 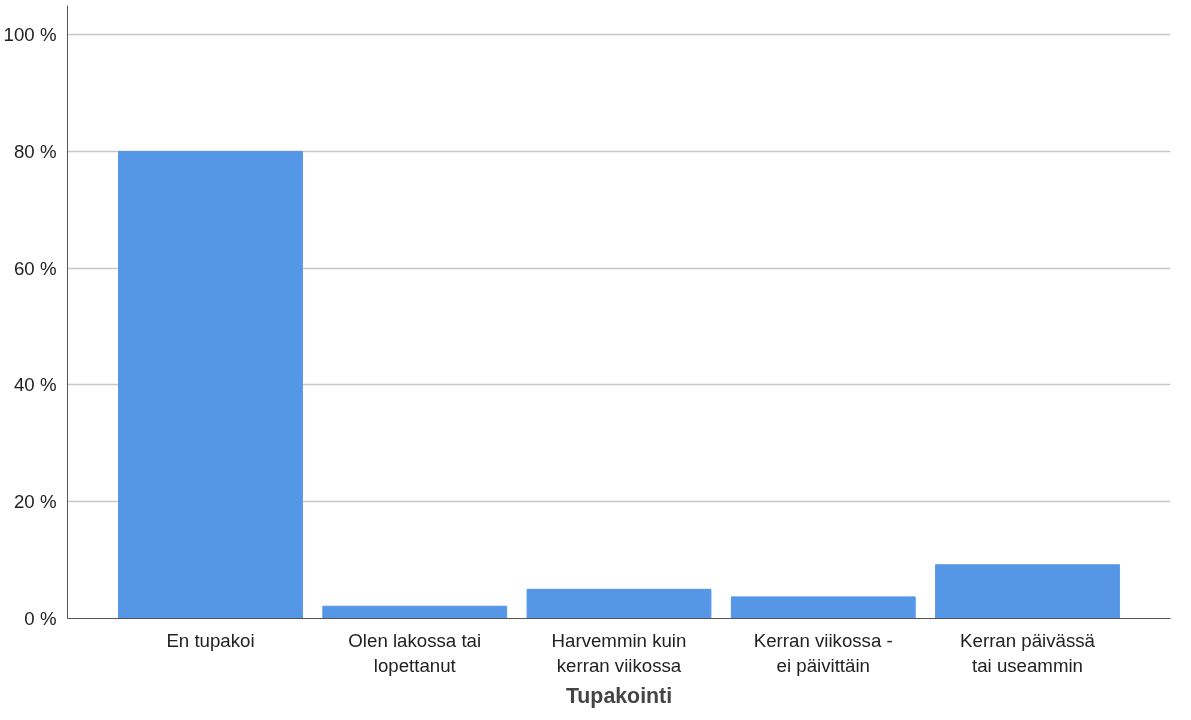 What do you see at coordinates (35, 151) in the screenshot?
I see `y-tick-label: 80 %` at bounding box center [35, 151].